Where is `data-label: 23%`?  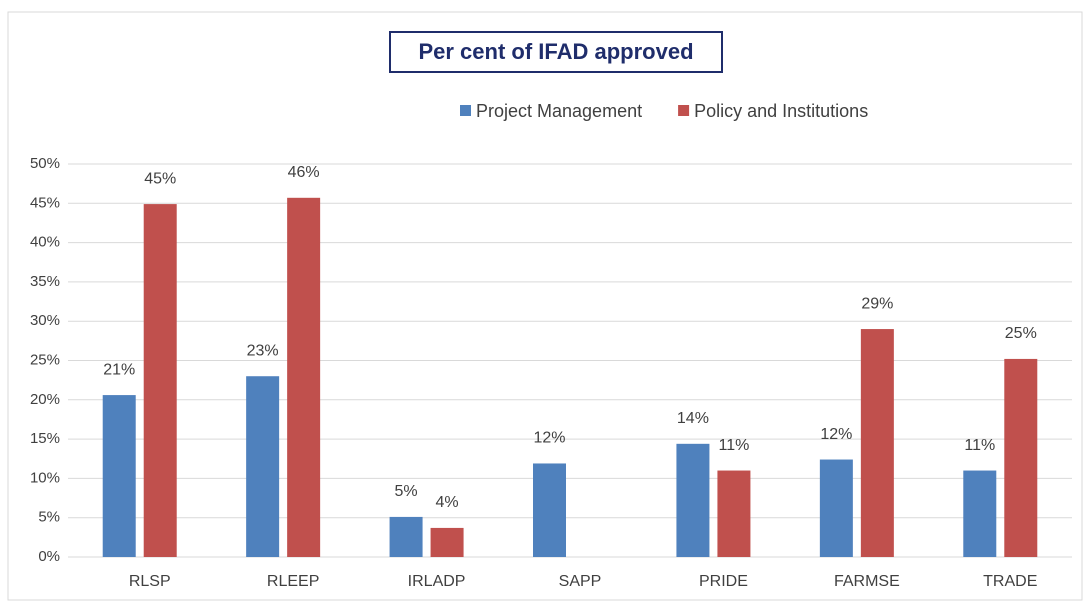
data-label: 23% is located at coordinates (263, 350).